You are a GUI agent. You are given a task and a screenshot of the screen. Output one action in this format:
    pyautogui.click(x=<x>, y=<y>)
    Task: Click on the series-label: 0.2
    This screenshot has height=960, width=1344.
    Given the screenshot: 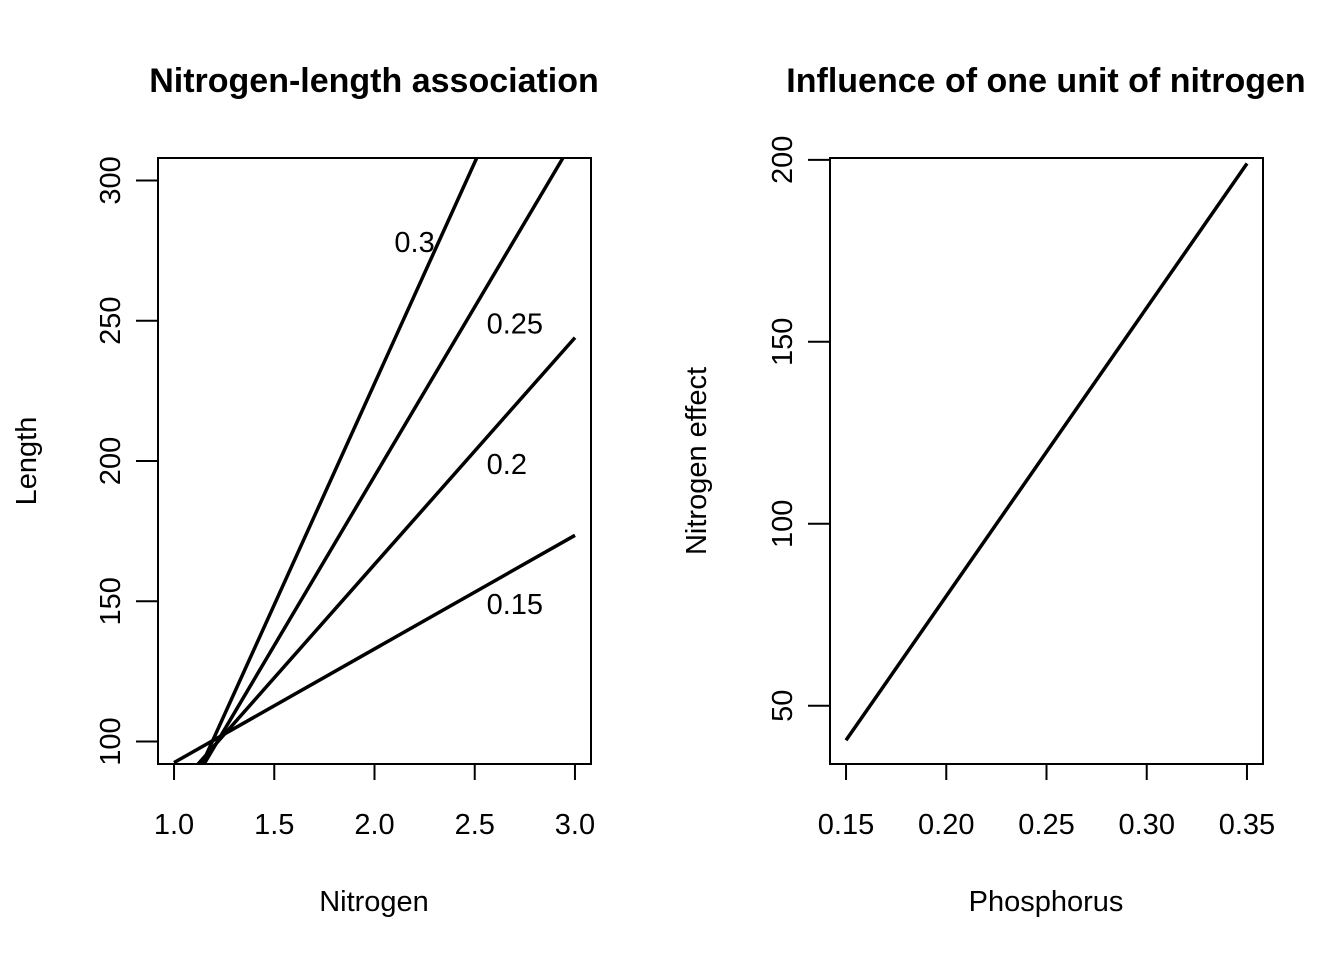 What is the action you would take?
    pyautogui.click(x=507, y=465)
    